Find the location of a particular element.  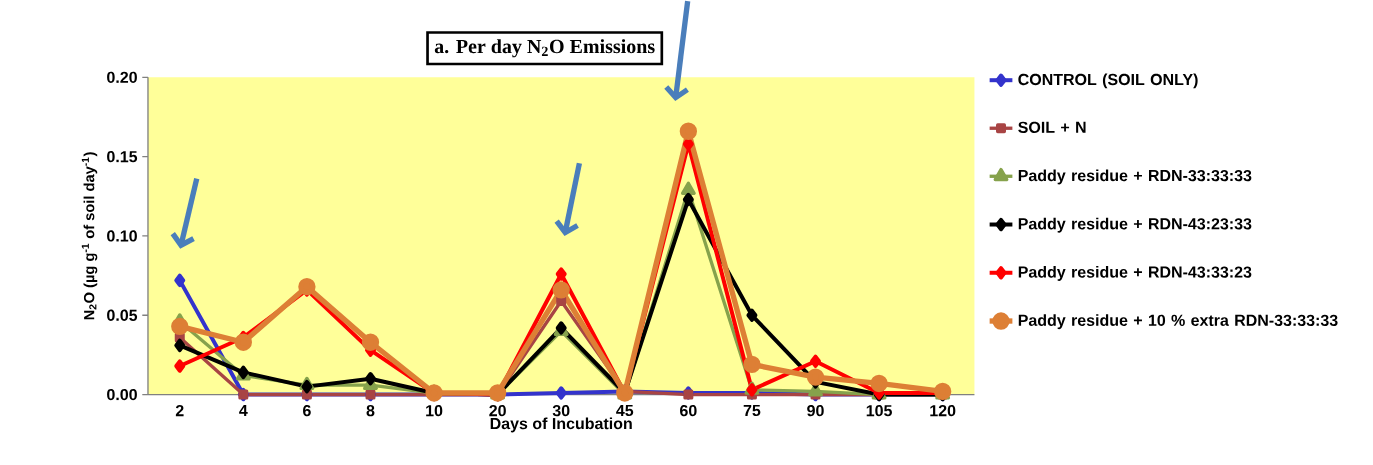

legend-label: SOIL + N is located at coordinates (1052, 127).